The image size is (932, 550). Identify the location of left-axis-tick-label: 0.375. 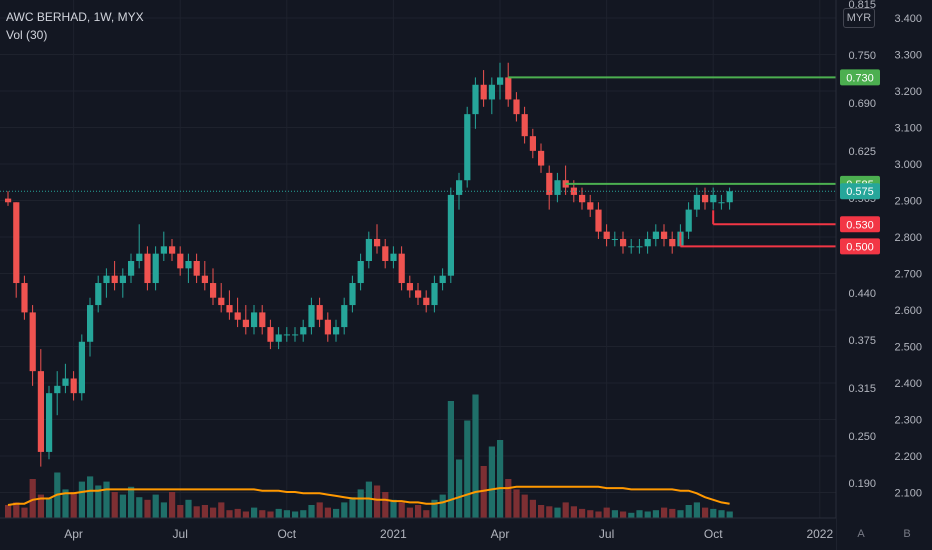
(862, 341).